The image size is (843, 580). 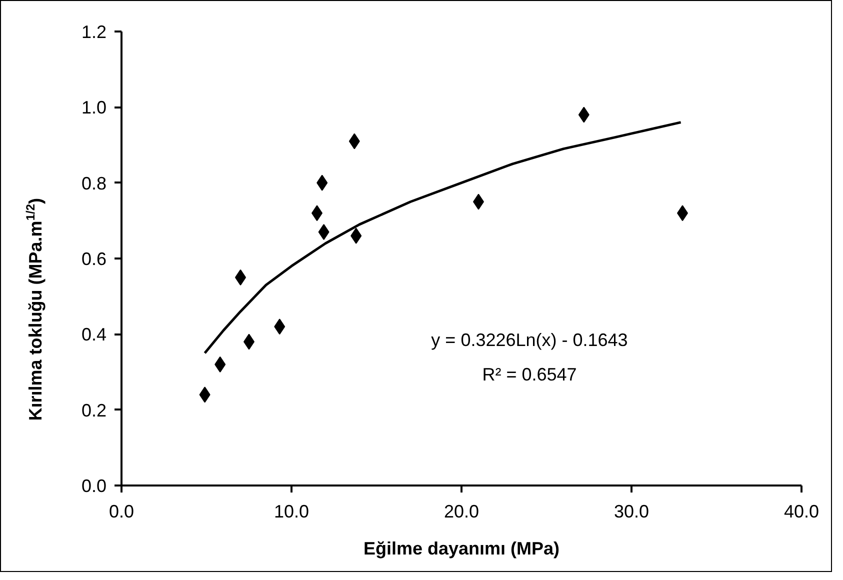 I want to click on x-tick-label: 20.0, so click(x=462, y=512).